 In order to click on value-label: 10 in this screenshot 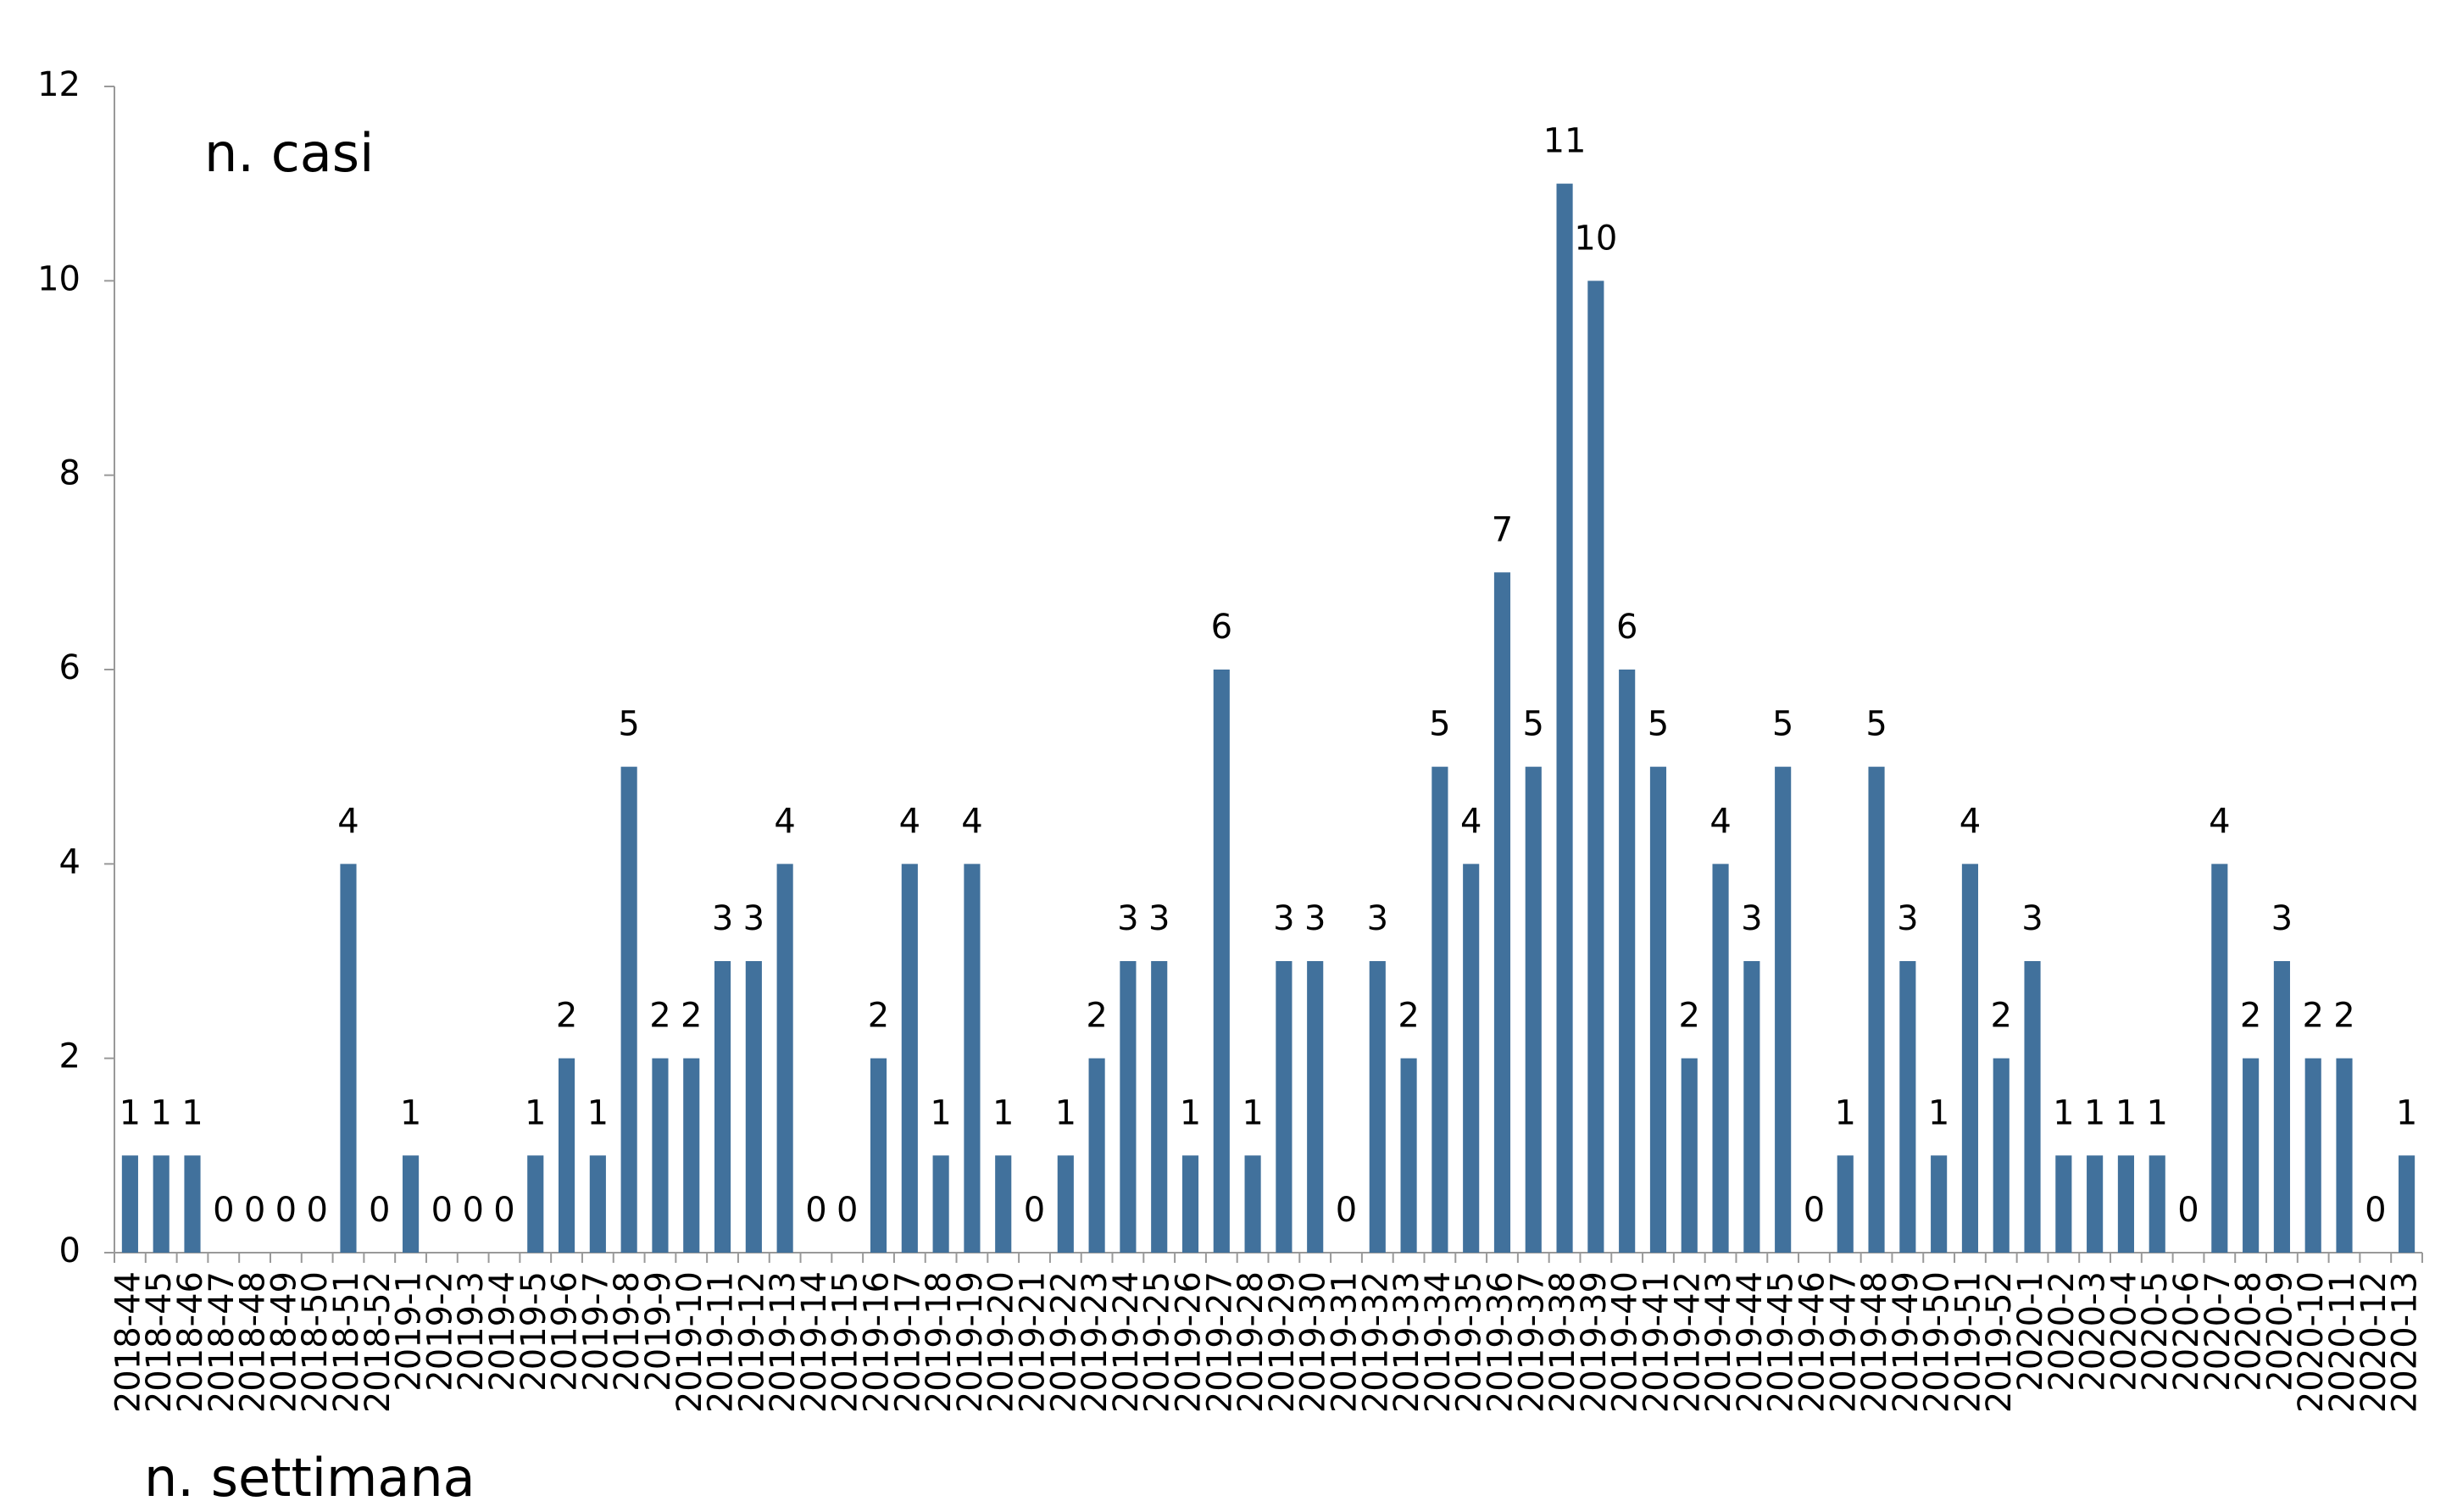, I will do `click(1595, 239)`.